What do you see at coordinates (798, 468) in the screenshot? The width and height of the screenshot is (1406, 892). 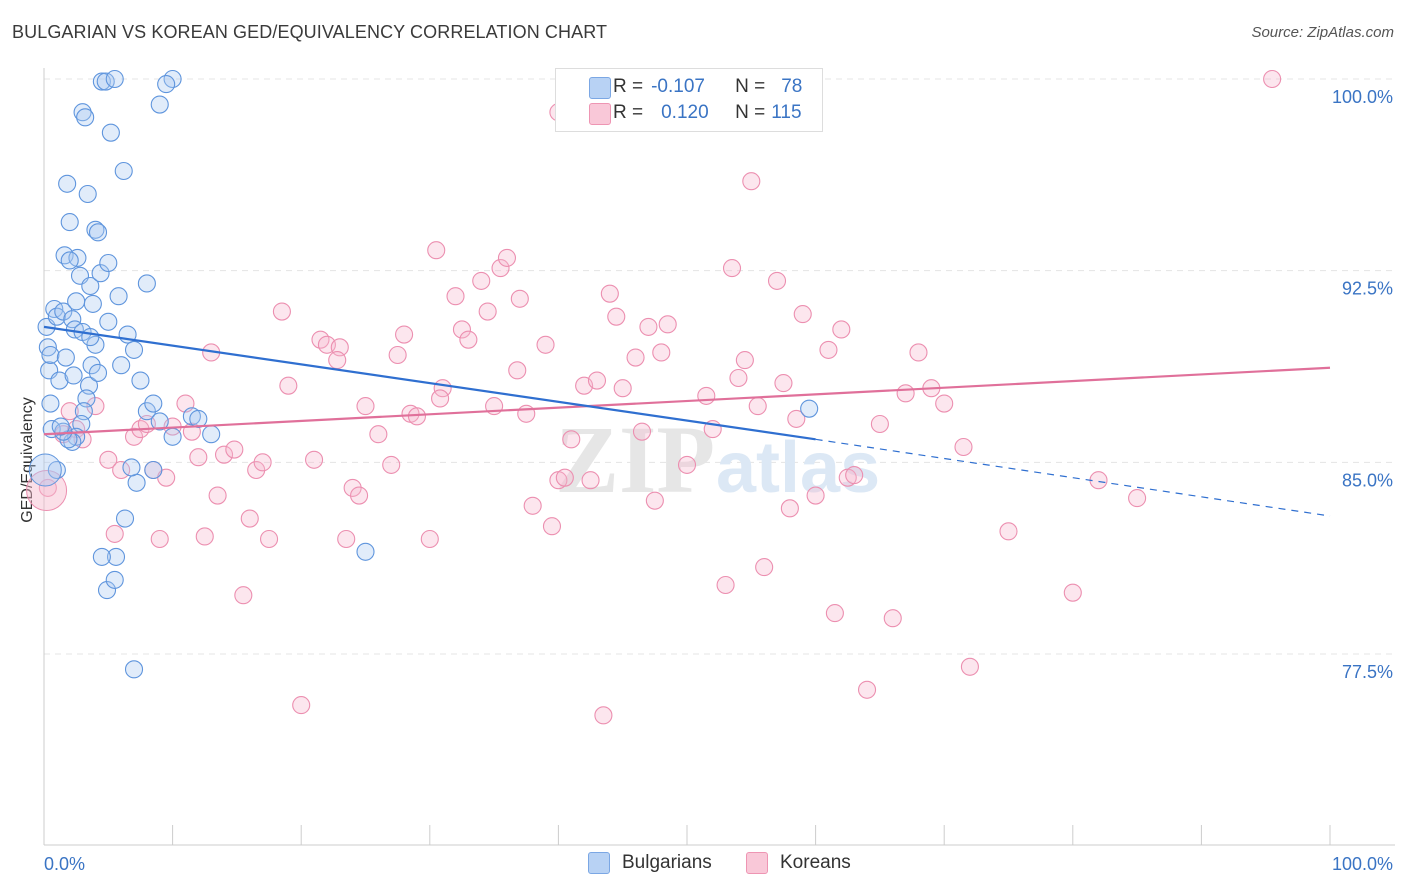 I see `watermark-atlas: atlas` at bounding box center [798, 468].